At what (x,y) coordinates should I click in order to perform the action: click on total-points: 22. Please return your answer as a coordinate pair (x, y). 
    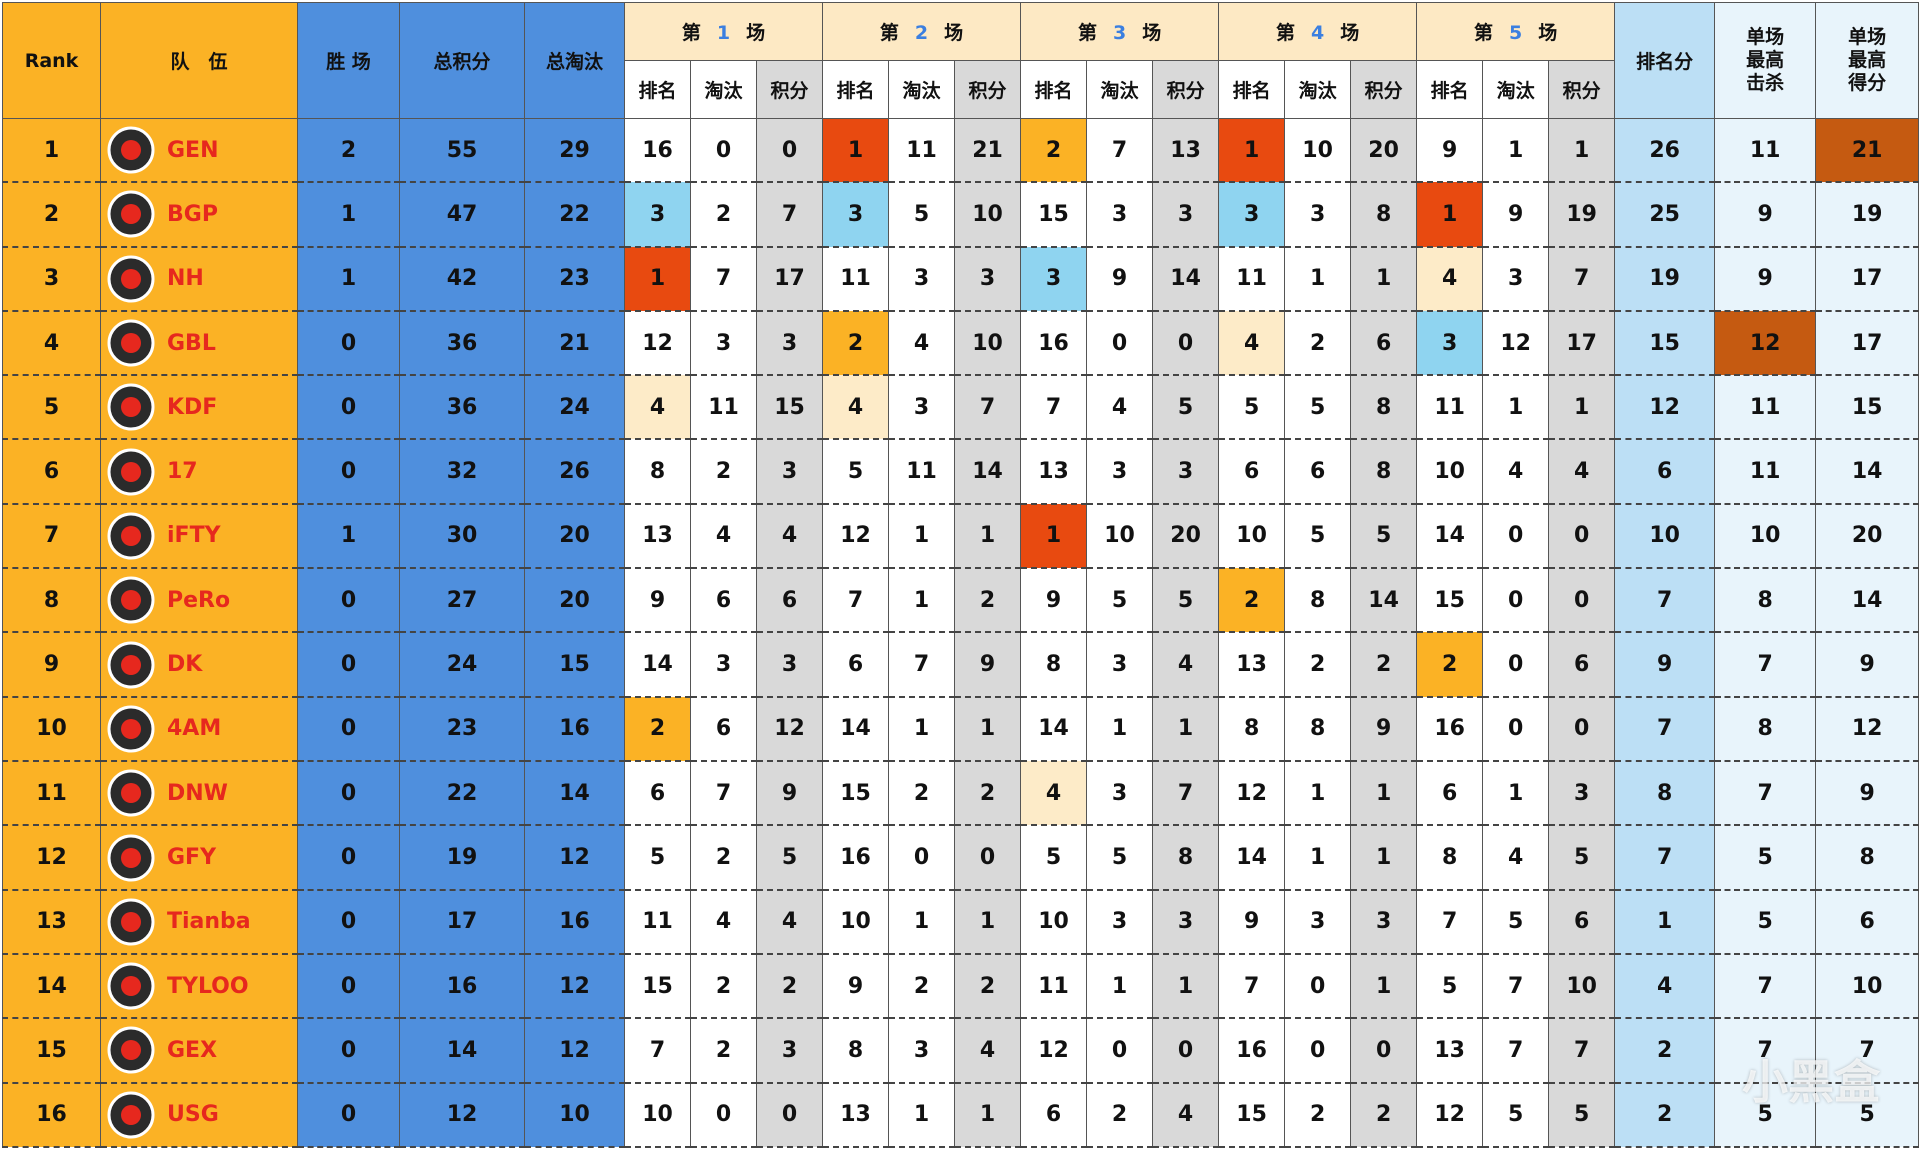
    Looking at the image, I should click on (462, 794).